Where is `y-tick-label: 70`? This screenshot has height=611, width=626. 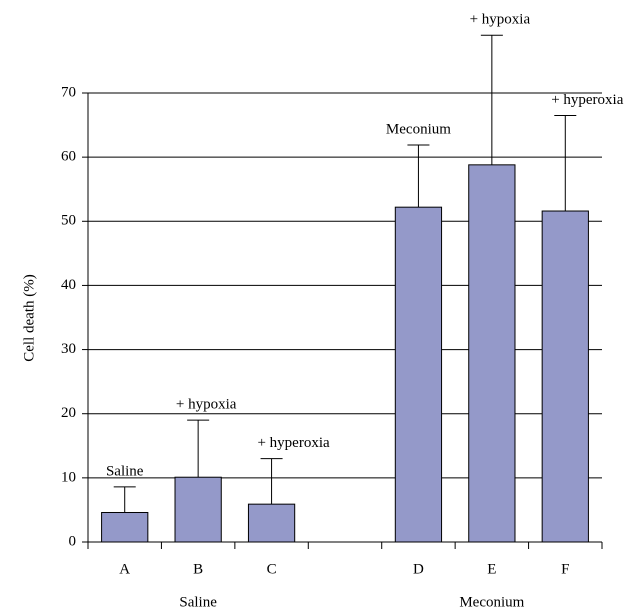
y-tick-label: 70 is located at coordinates (68, 92).